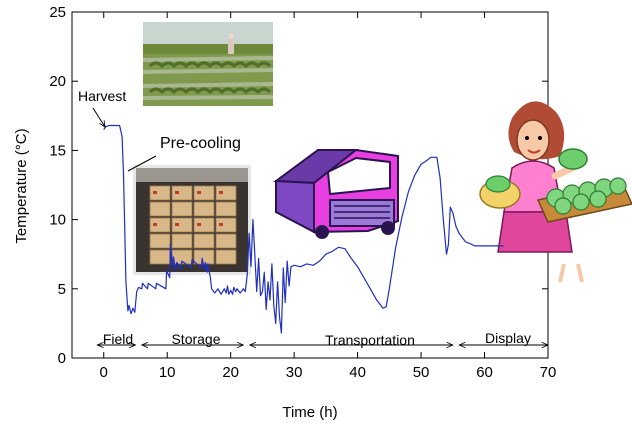  I want to click on x-tick-label: 60, so click(484, 372).